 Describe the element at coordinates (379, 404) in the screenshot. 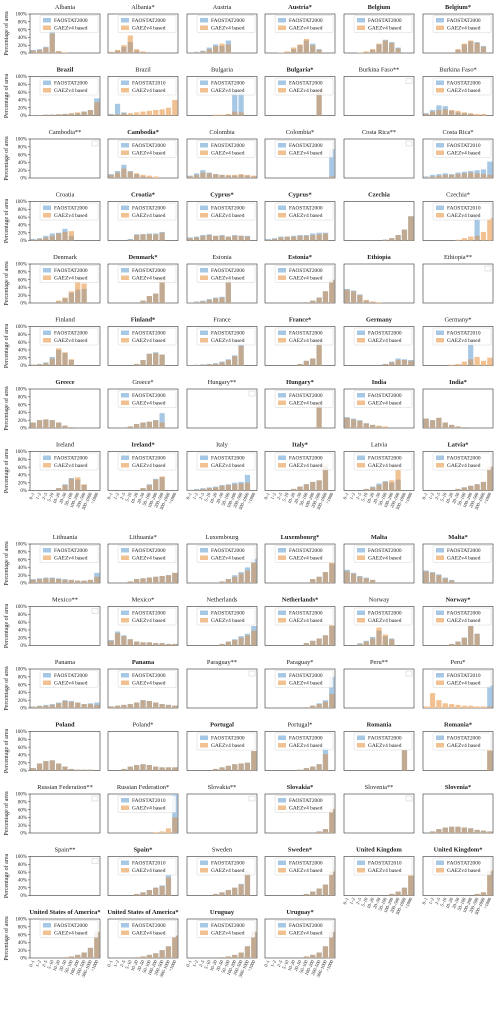

I see `panel-40: India FAOSTAT2000 GAEZv4 based` at that location.